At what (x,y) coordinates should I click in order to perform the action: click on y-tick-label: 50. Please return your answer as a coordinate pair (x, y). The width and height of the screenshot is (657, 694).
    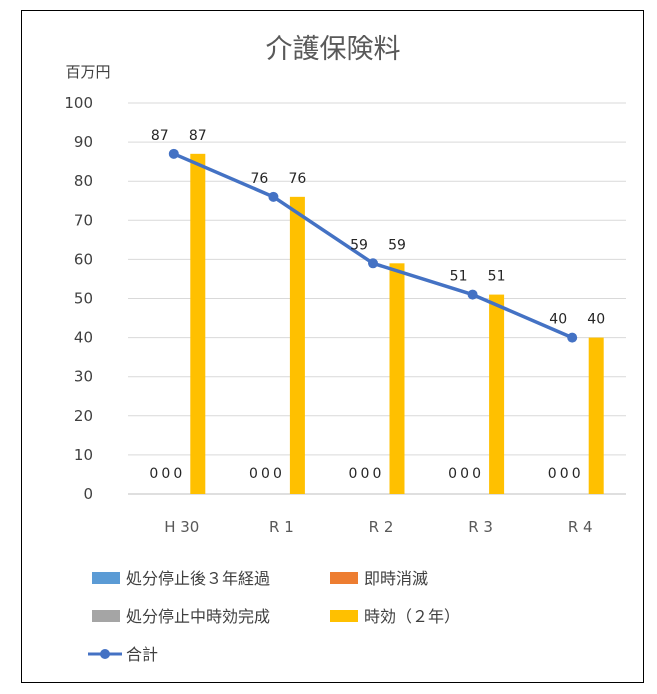
    Looking at the image, I should click on (83, 299).